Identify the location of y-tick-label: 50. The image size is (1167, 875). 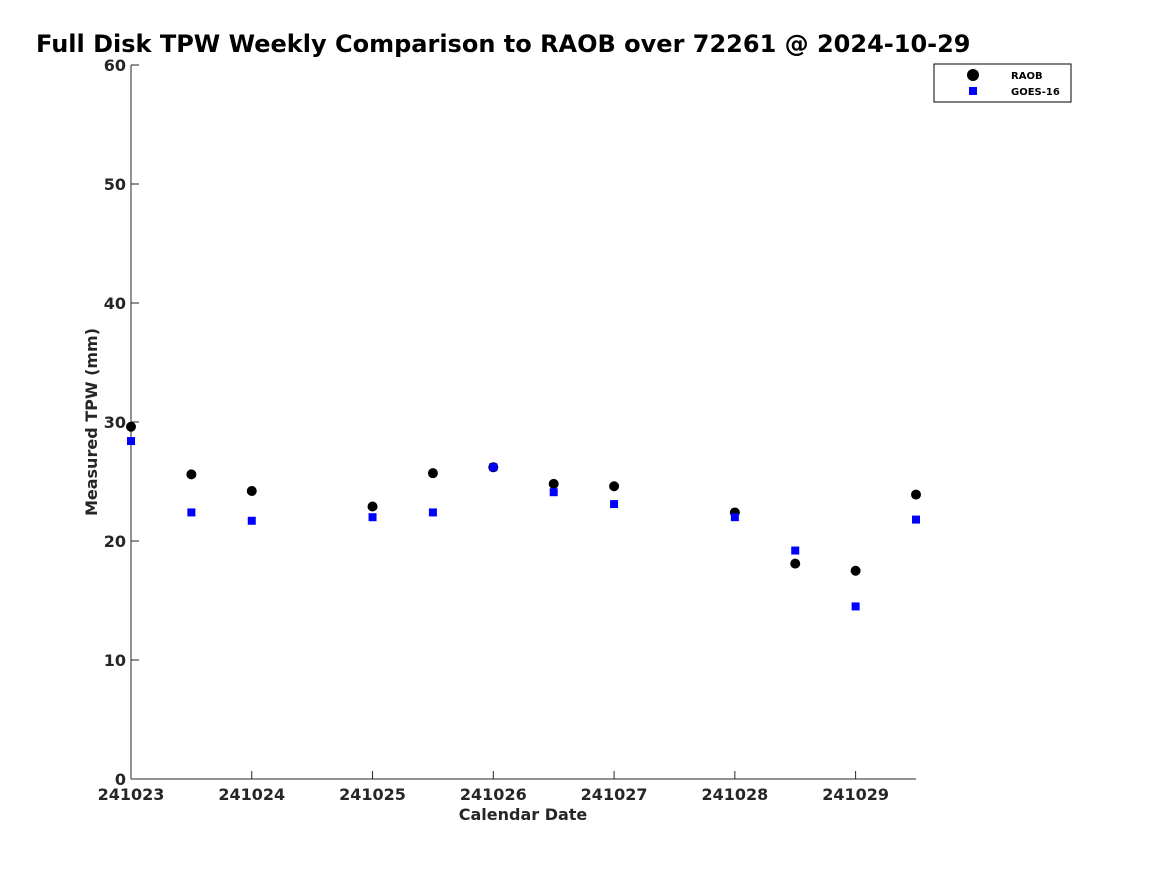
(115, 184).